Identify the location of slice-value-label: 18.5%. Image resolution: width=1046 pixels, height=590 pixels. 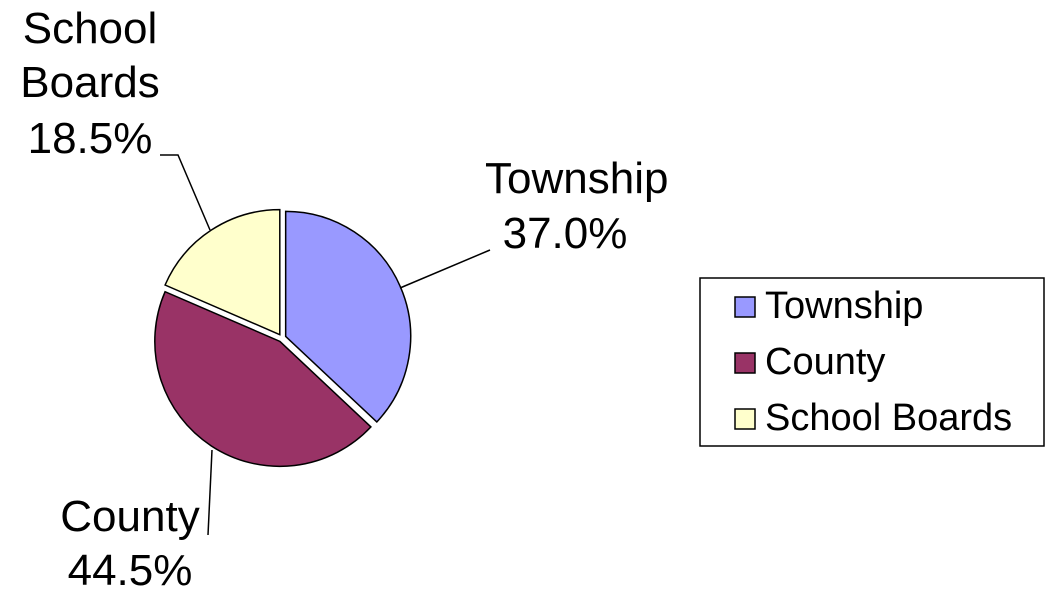
(90, 138).